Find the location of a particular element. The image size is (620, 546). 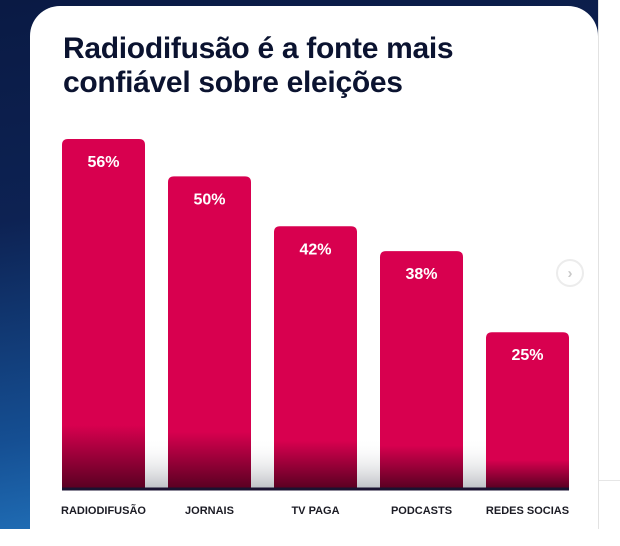

data-label: 50% is located at coordinates (209, 199).